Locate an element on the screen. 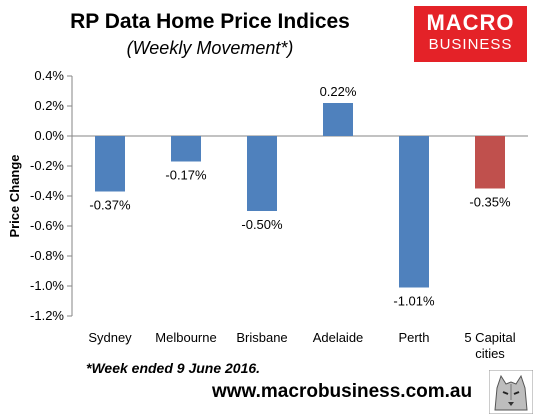 This screenshot has width=535, height=419. data-label: -0.50% is located at coordinates (262, 224).